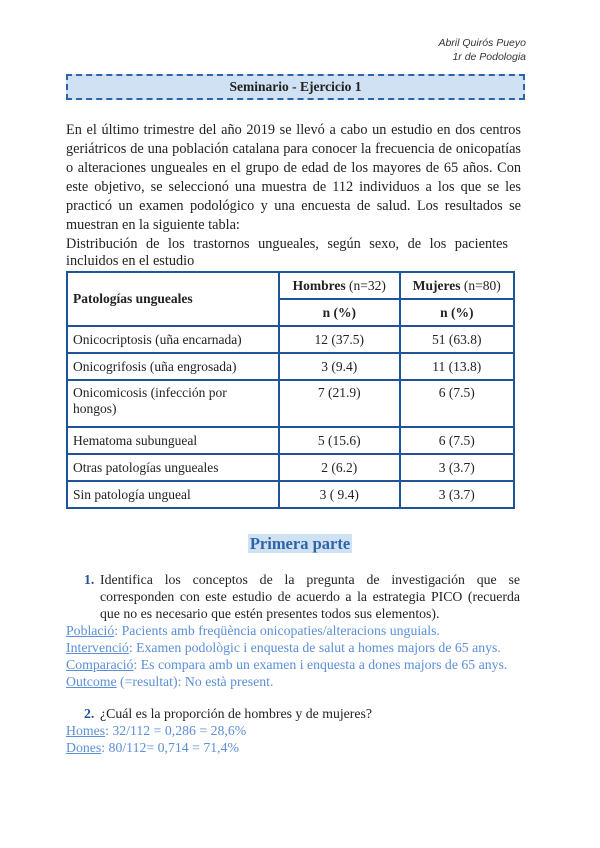  What do you see at coordinates (339, 339) in the screenshot?
I see `row-men: 12 (37.5)` at bounding box center [339, 339].